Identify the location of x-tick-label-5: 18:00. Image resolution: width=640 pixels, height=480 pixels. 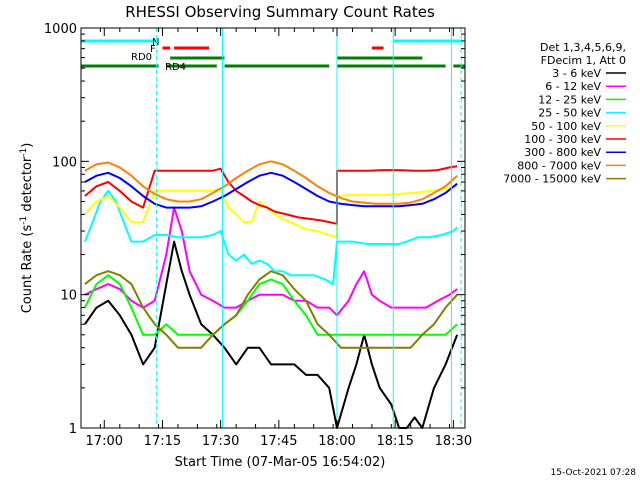
(336, 441).